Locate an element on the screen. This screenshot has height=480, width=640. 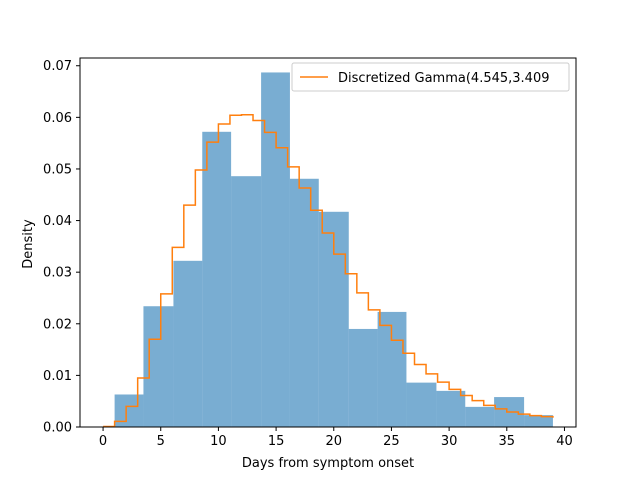
x-tick-label: 0 is located at coordinates (103, 441).